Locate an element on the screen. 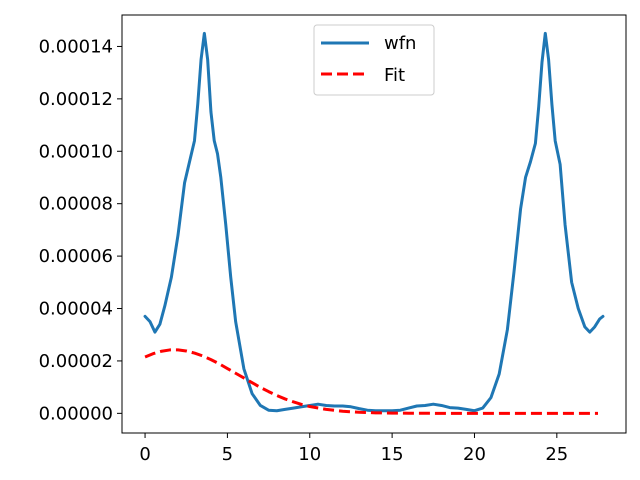  y-tick-label: 0.00012 is located at coordinates (76, 99).